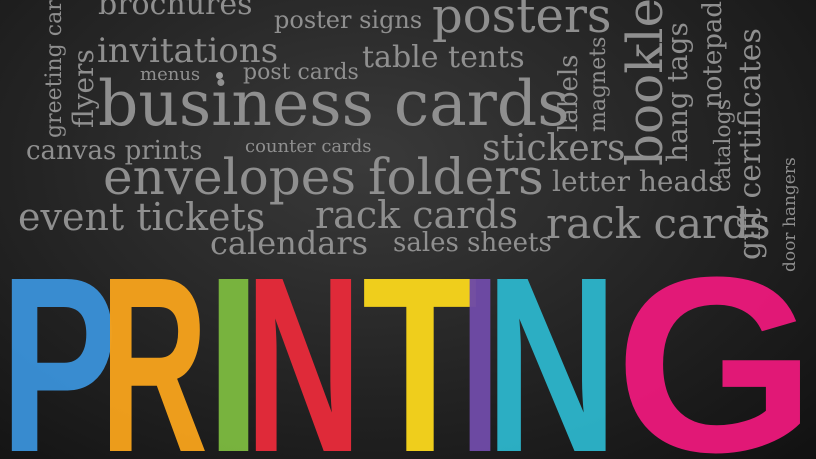 This screenshot has height=459, width=816. Describe the element at coordinates (303, 344) in the screenshot. I see `headline-letter-n-4: N` at that location.